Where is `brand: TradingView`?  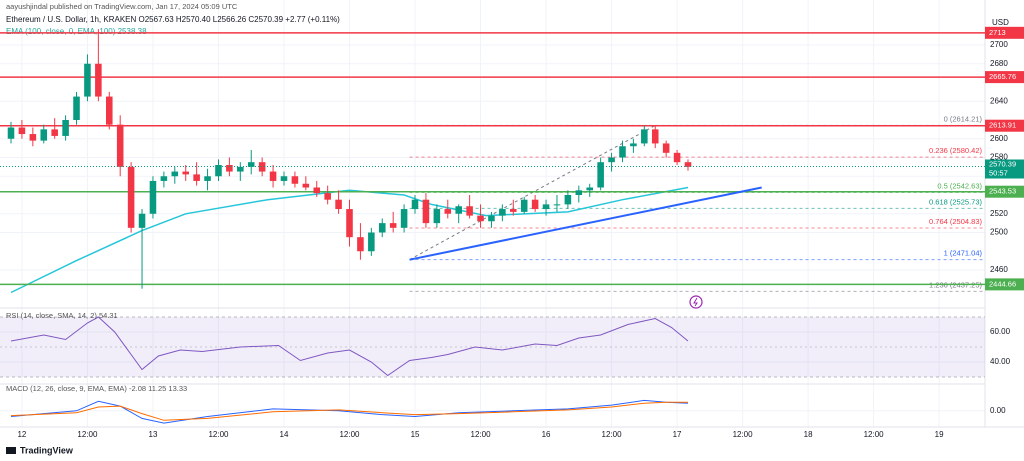
brand: TradingView is located at coordinates (40, 450).